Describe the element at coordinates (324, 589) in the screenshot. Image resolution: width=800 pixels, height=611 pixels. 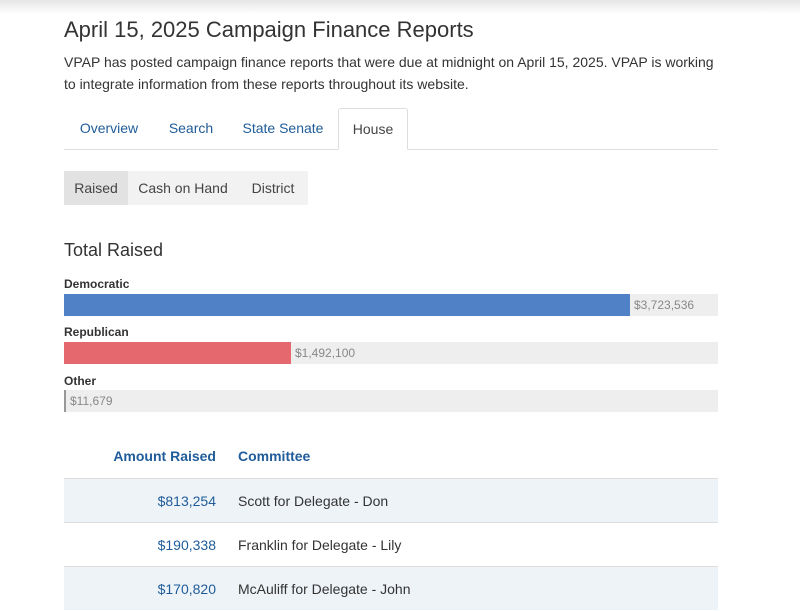
I see `committee-cell: McAuliff for Delegate - John` at that location.